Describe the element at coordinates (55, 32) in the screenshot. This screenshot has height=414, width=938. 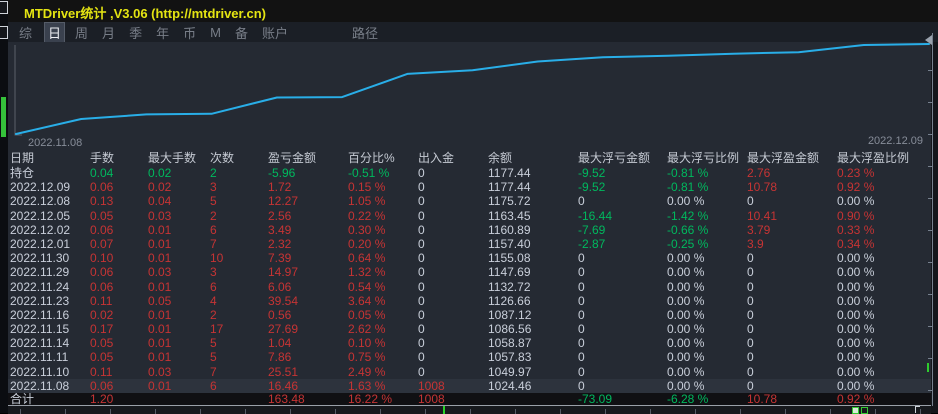
I see `menu-item-1: 日` at that location.